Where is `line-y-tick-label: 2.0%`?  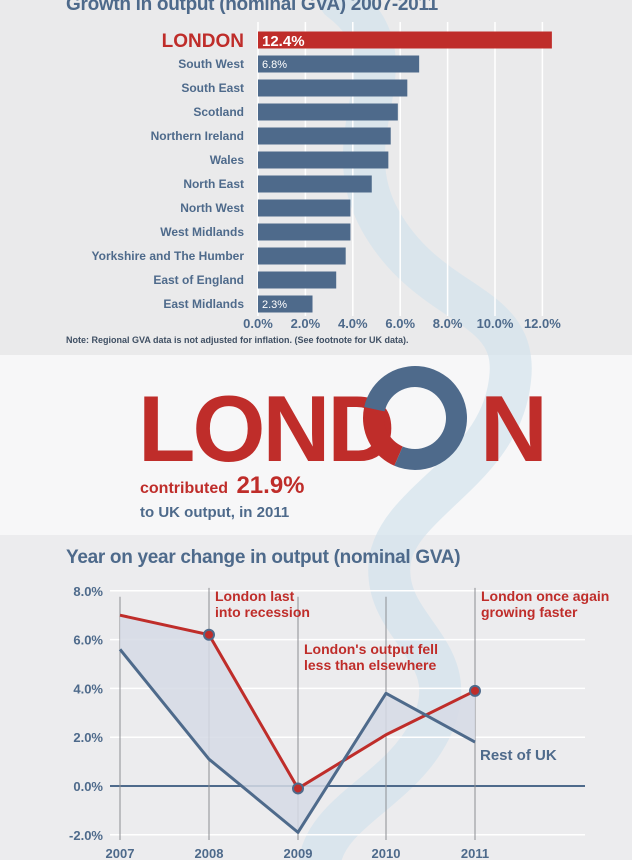 line-y-tick-label: 2.0% is located at coordinates (88, 737).